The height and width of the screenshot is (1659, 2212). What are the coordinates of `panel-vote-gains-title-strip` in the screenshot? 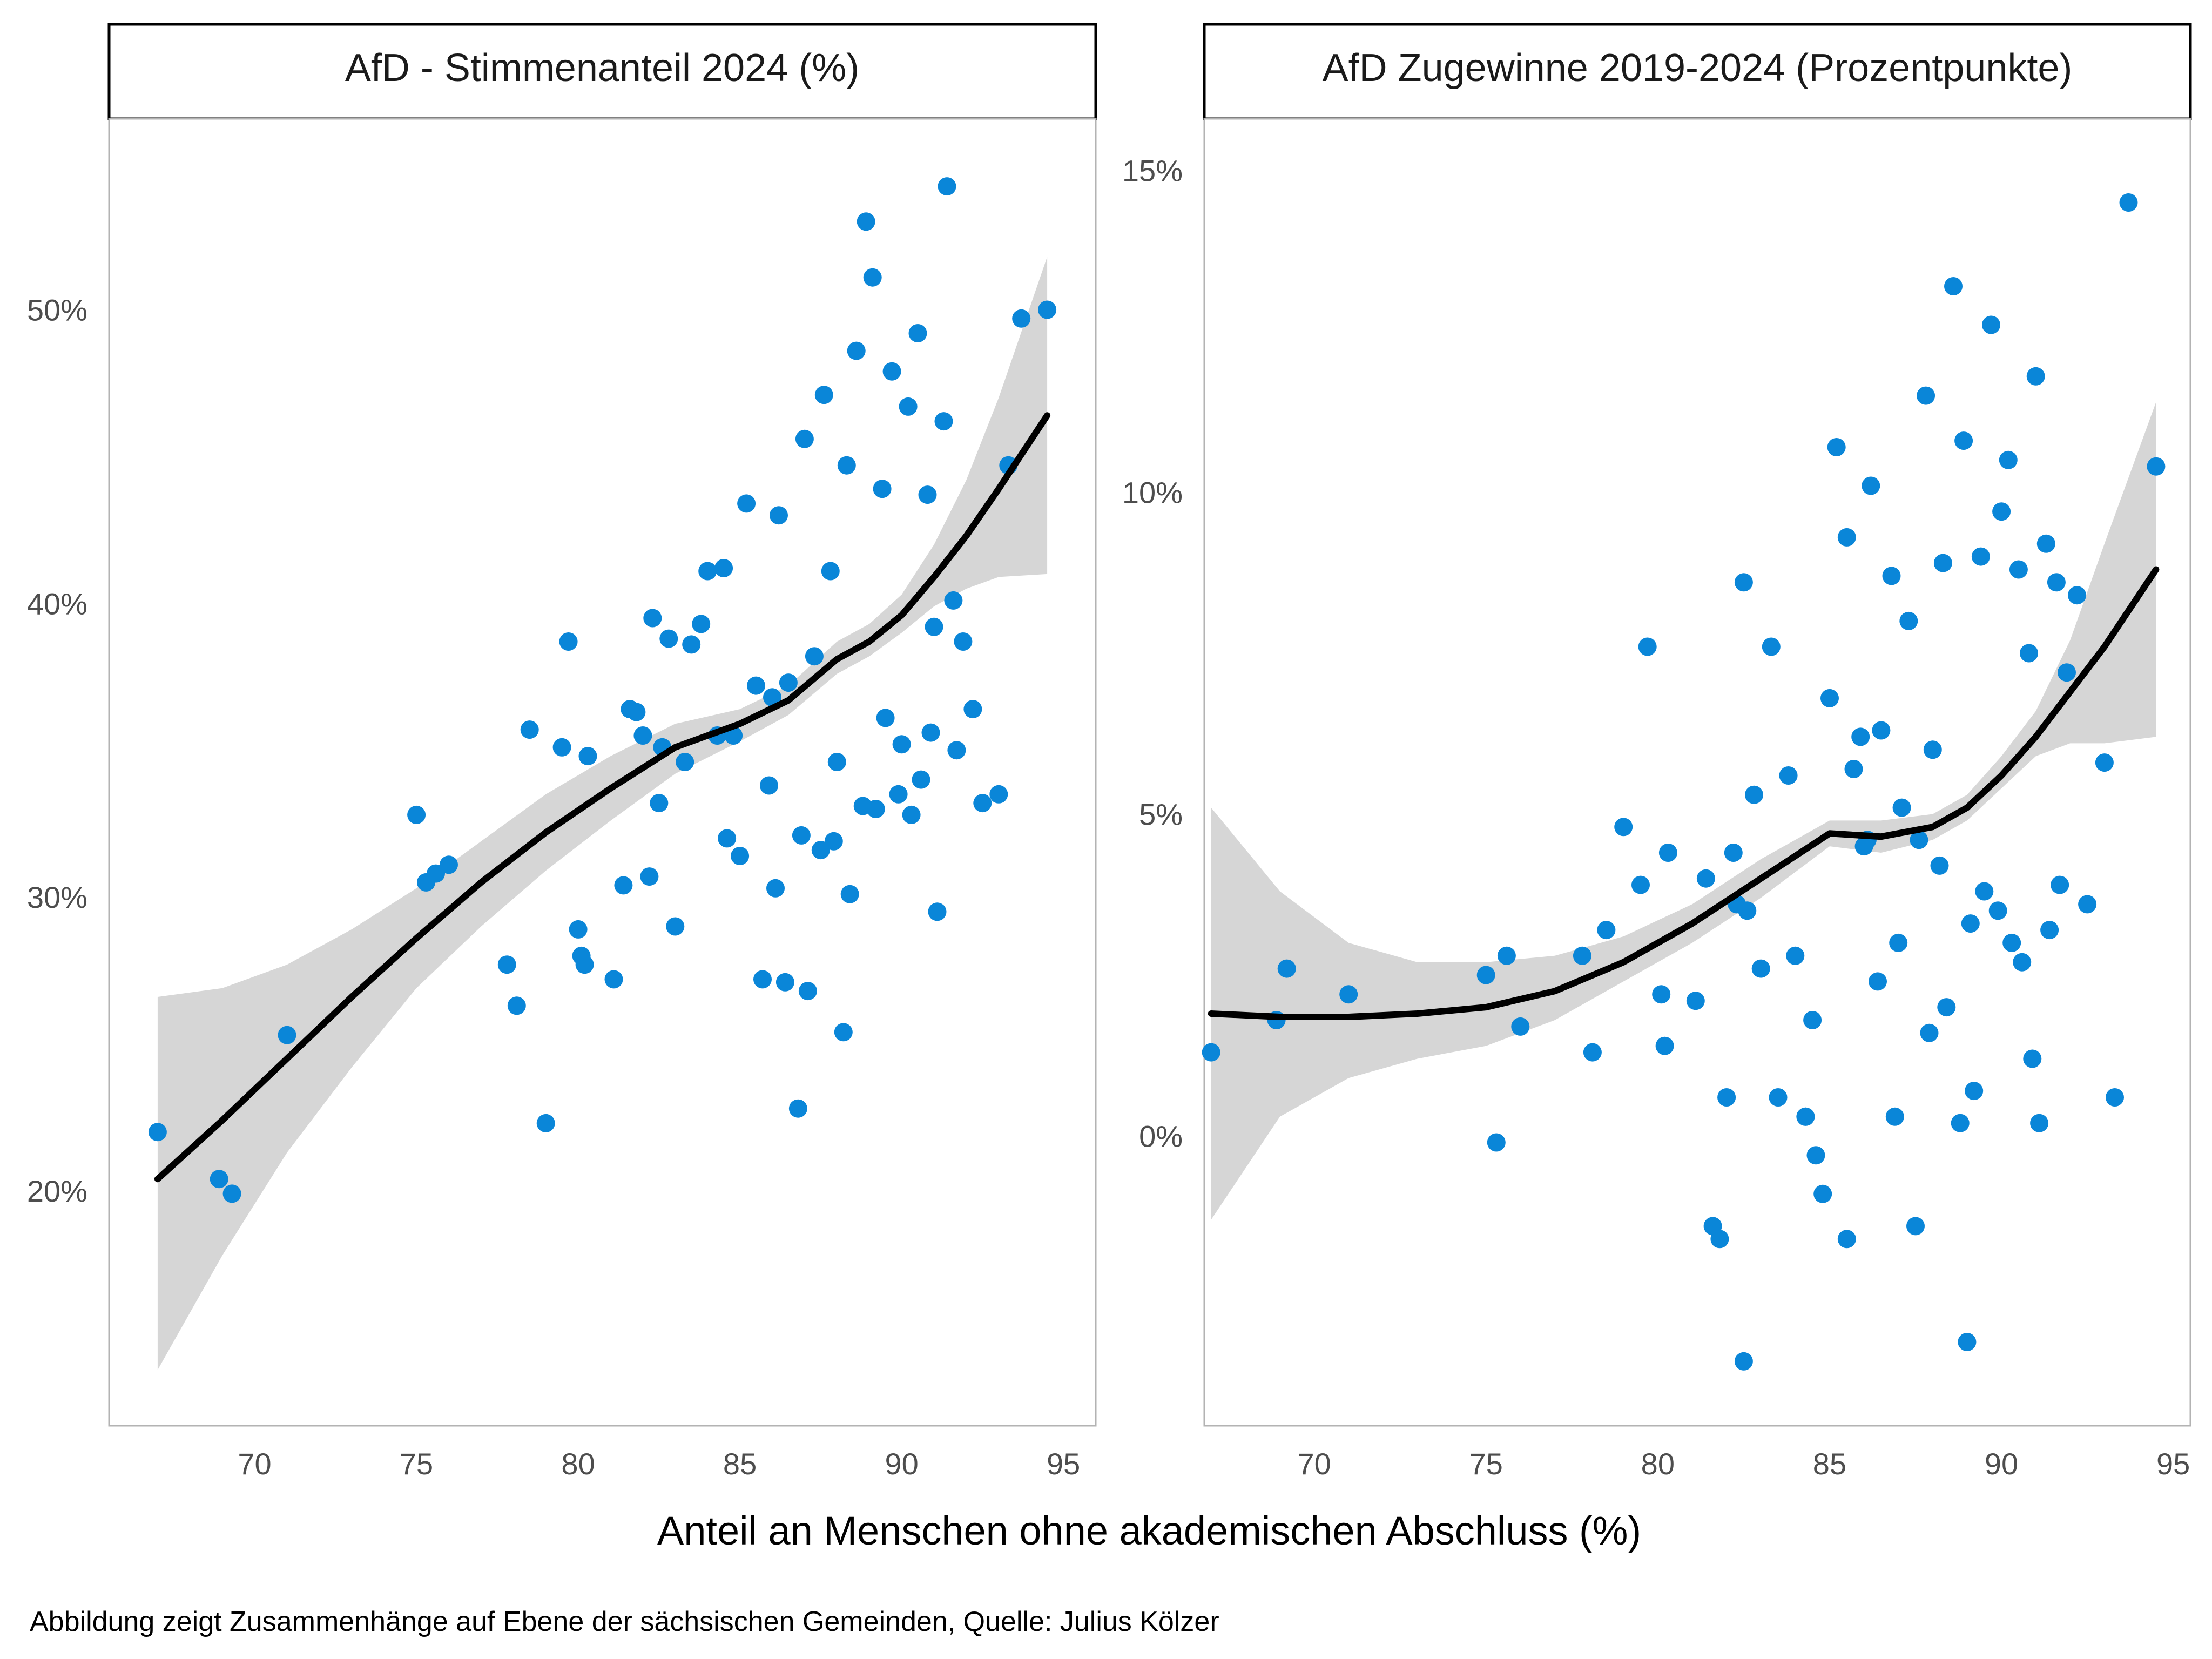 It's located at (1697, 71).